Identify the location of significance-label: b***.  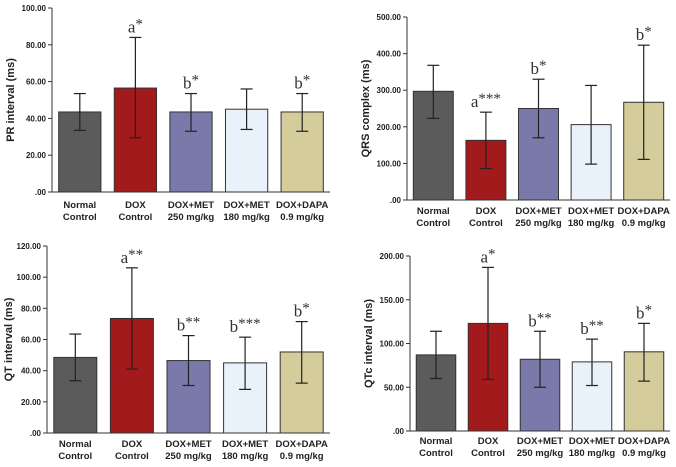
(245, 326).